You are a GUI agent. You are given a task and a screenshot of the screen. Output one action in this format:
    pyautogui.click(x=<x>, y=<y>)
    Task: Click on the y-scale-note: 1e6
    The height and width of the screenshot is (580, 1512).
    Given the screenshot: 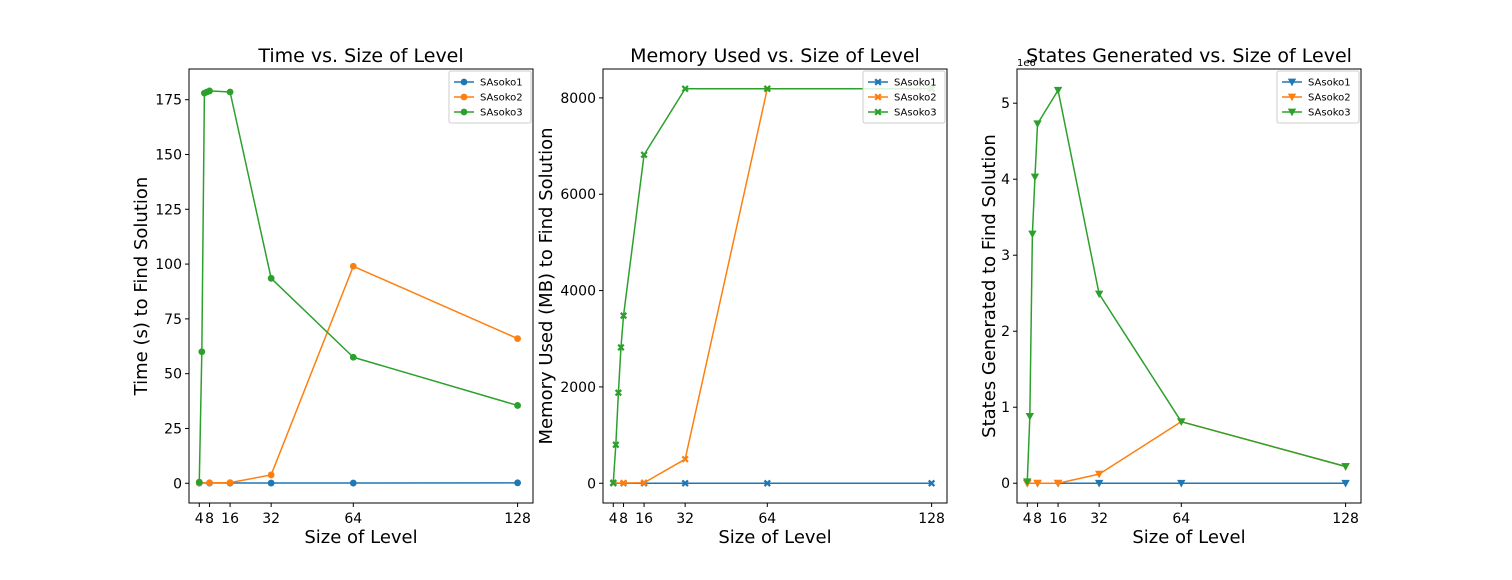 What is the action you would take?
    pyautogui.click(x=1026, y=63)
    